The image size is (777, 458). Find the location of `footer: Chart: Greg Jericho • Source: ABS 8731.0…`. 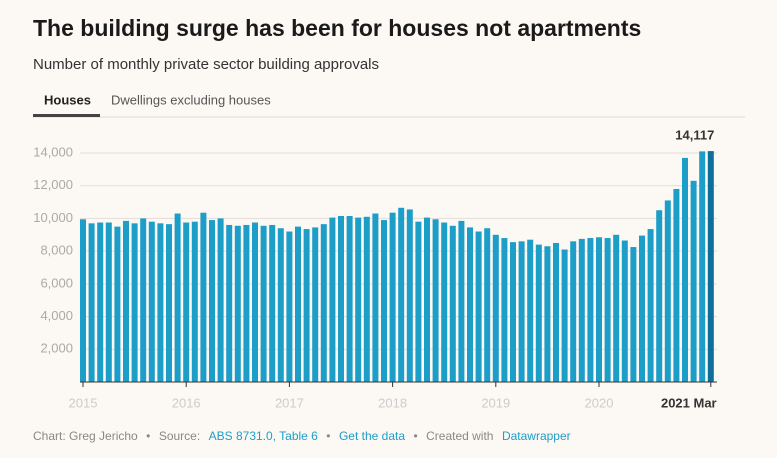

footer: Chart: Greg Jericho • Source: ABS 8731.0… is located at coordinates (302, 436).